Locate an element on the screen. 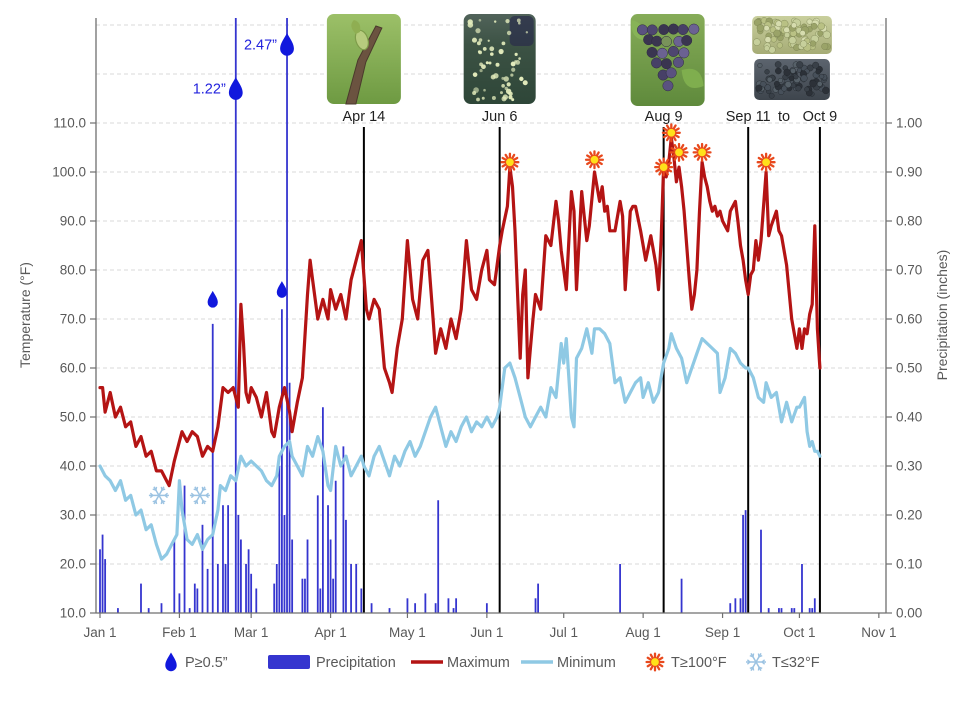 The image size is (974, 701). left-tick-label: 30.0 is located at coordinates (73, 515).